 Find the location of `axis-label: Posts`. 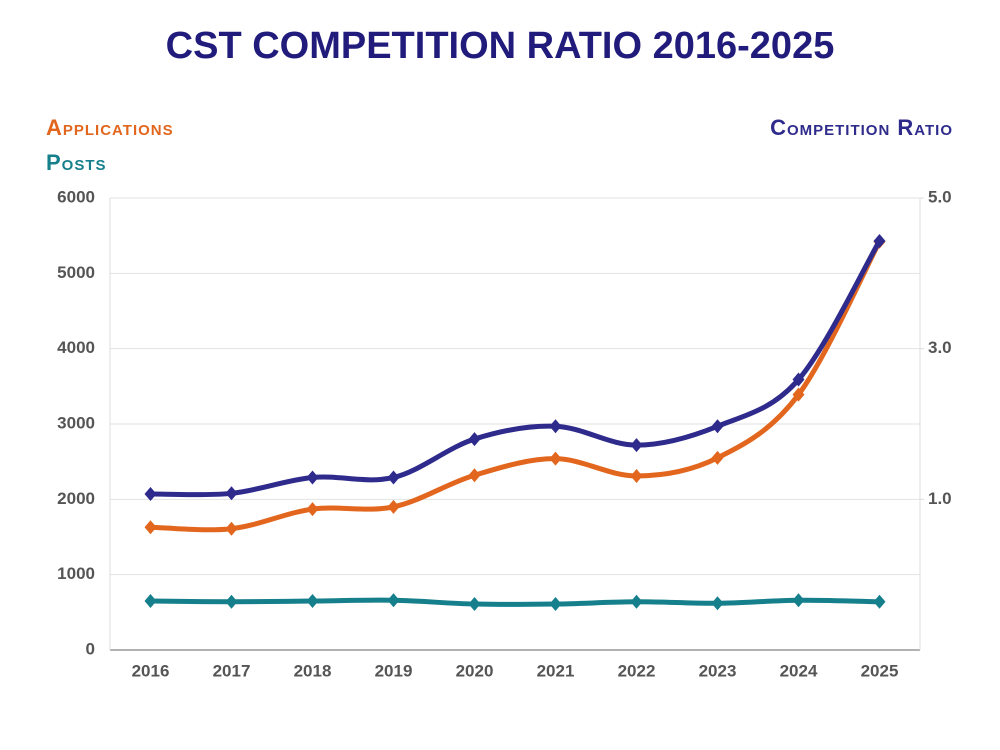

axis-label: Posts is located at coordinates (76, 162).